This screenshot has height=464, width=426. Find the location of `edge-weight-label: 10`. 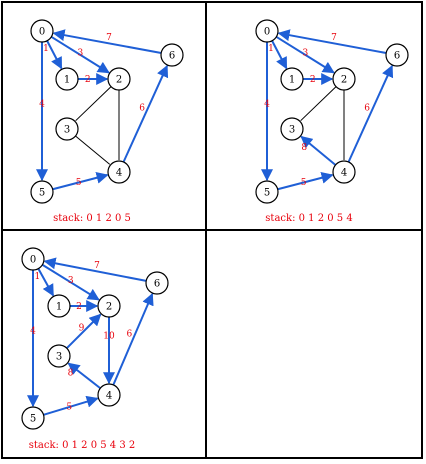

edge-weight-label: 10 is located at coordinates (109, 337).